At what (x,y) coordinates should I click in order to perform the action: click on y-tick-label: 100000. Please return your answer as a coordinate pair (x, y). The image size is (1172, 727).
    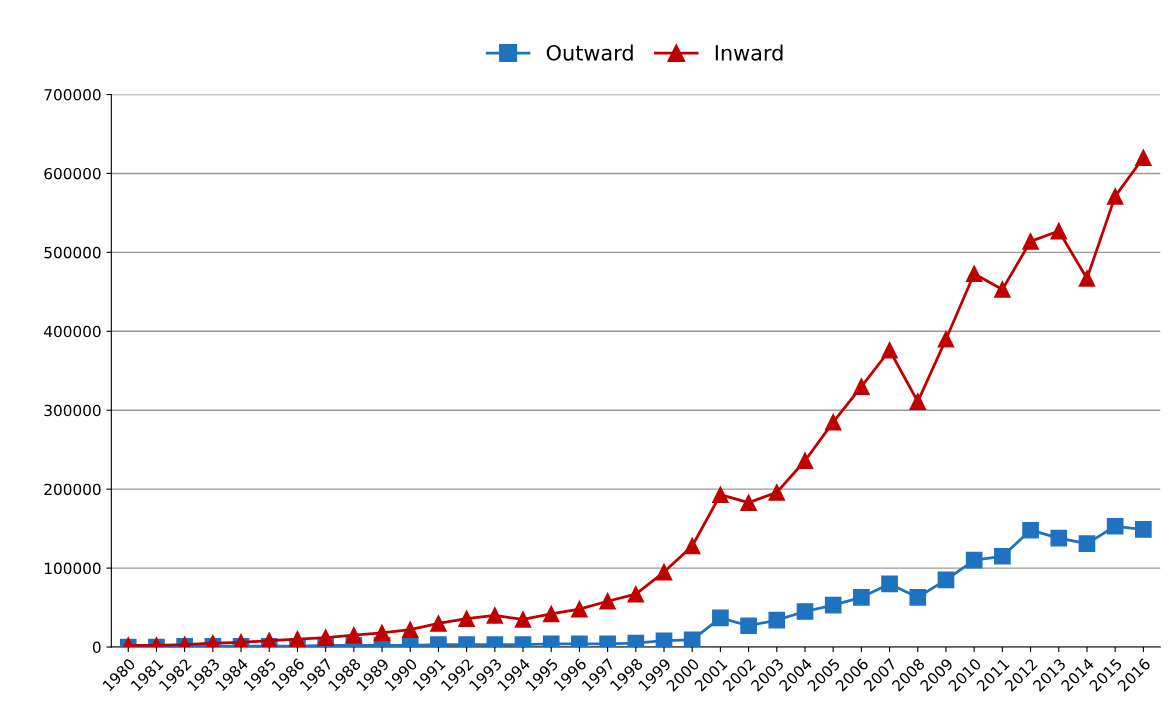
    Looking at the image, I should click on (72, 568).